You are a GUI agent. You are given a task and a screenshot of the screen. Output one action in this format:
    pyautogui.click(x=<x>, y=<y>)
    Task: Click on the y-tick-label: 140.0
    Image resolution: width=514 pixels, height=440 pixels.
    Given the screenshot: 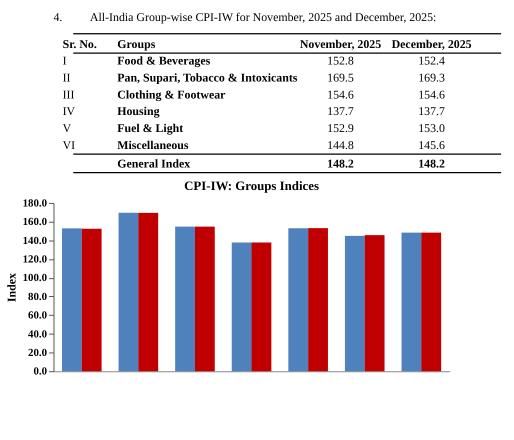 What is the action you would take?
    pyautogui.click(x=35, y=240)
    